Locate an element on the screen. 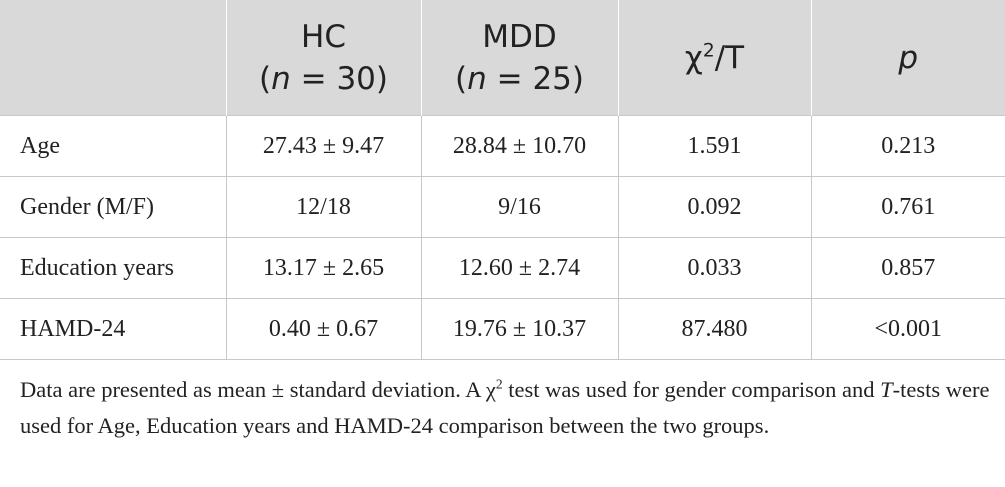 Image resolution: width=1005 pixels, height=487 pixels. header-p: p is located at coordinates (907, 58).